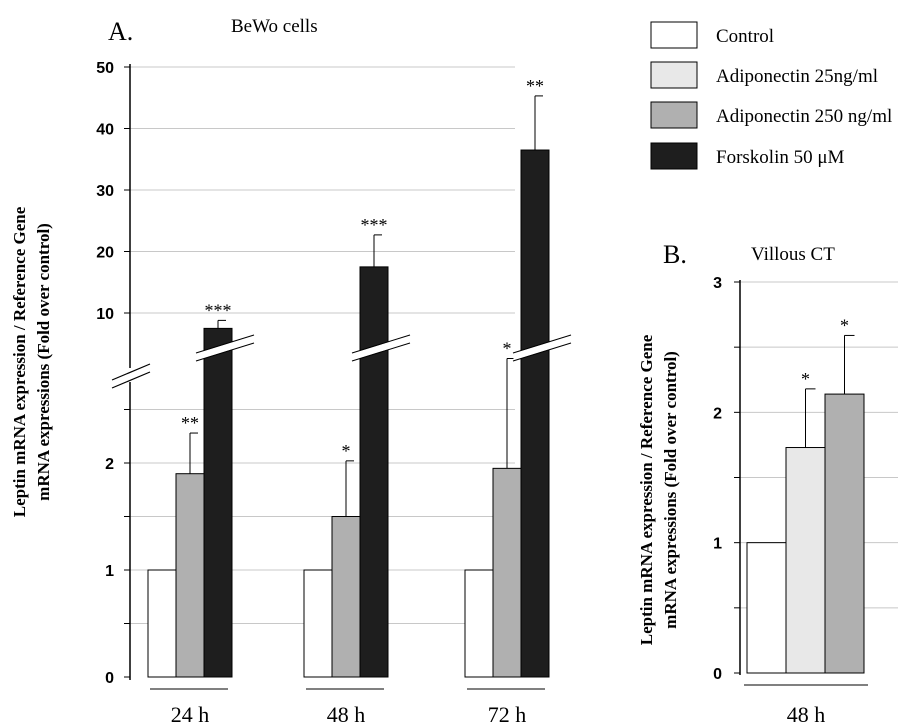  I want to click on x-tick-label: 72 h, so click(507, 714).